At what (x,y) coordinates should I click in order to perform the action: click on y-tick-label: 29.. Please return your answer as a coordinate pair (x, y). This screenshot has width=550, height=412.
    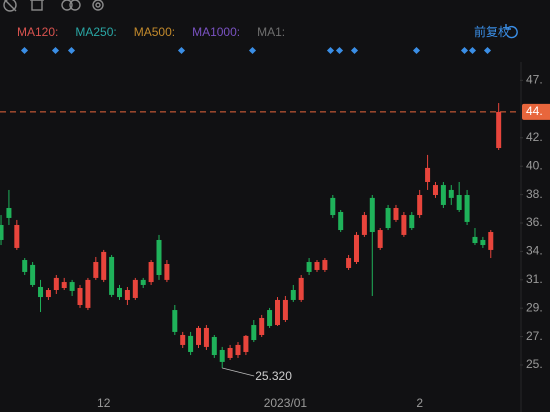
    Looking at the image, I should click on (534, 307).